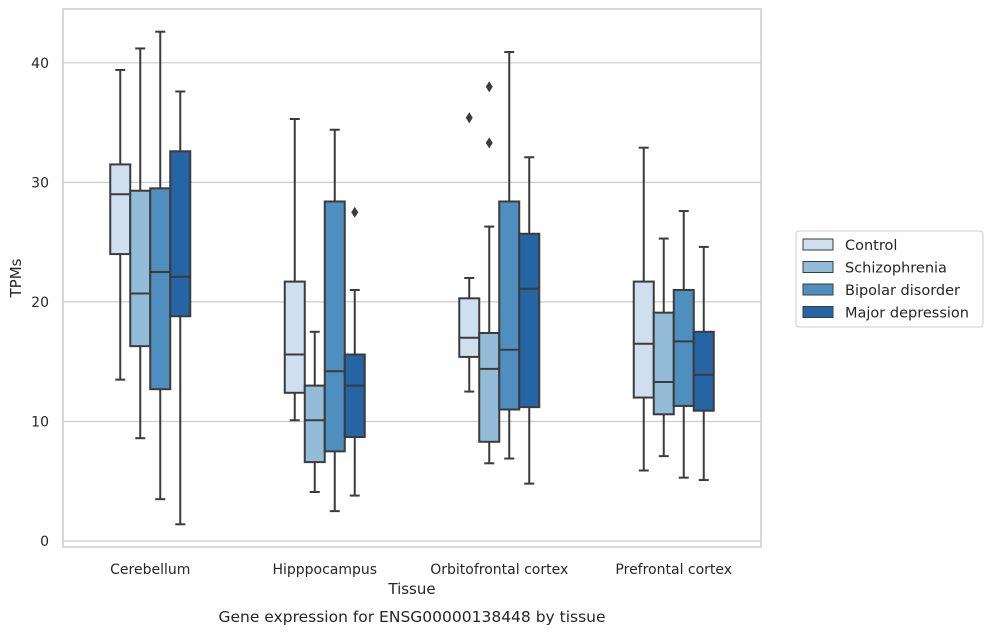 Image resolution: width=993 pixels, height=634 pixels. Describe the element at coordinates (294, 269) in the screenshot. I see `box-control-hipppocampus` at that location.